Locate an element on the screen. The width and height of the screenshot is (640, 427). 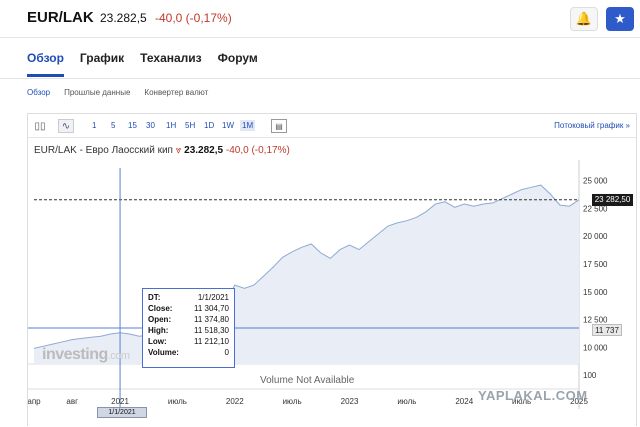
down-arrow-icon: ⩔ is located at coordinates (178, 150).